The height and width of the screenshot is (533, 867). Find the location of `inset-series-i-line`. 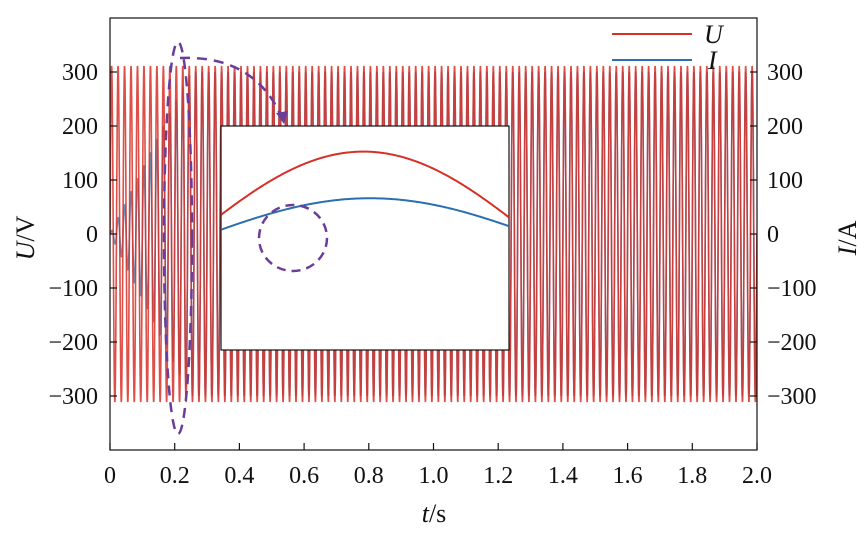

inset-series-i-line is located at coordinates (365, 214).